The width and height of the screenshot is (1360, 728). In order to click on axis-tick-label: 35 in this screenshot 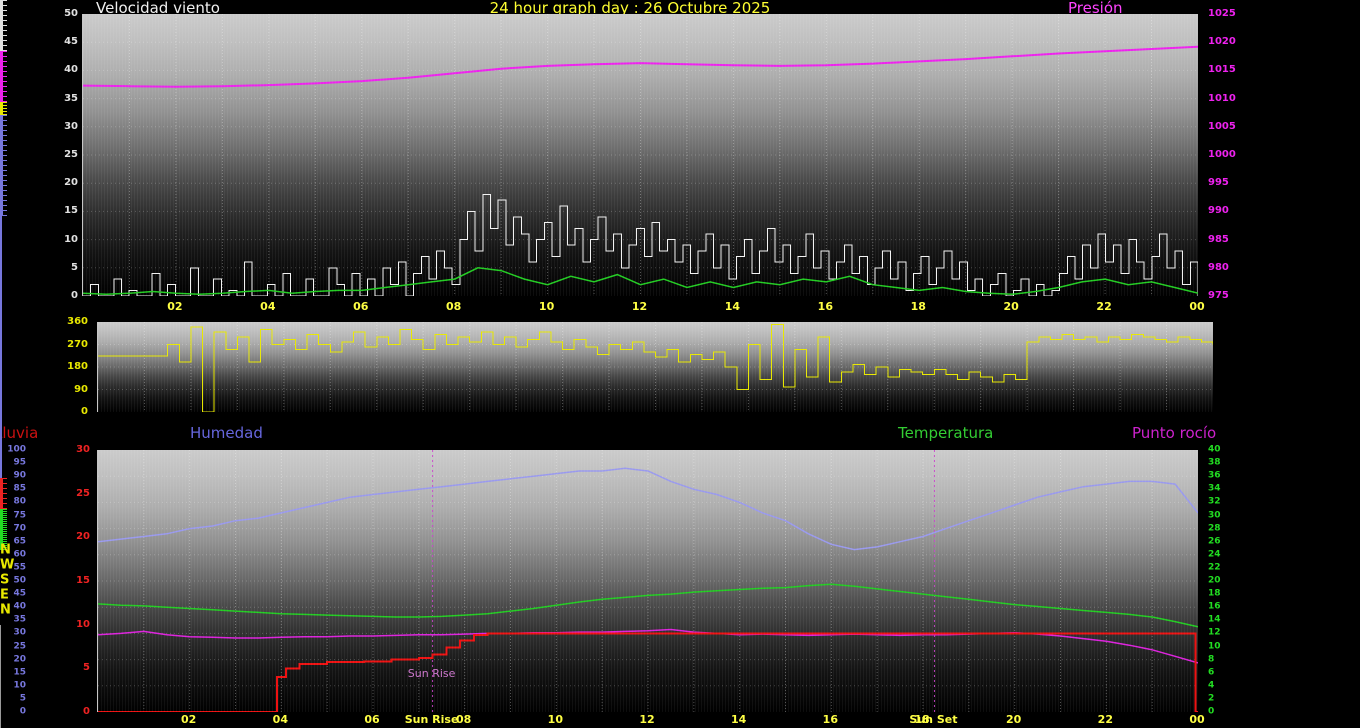, I will do `click(71, 98)`.